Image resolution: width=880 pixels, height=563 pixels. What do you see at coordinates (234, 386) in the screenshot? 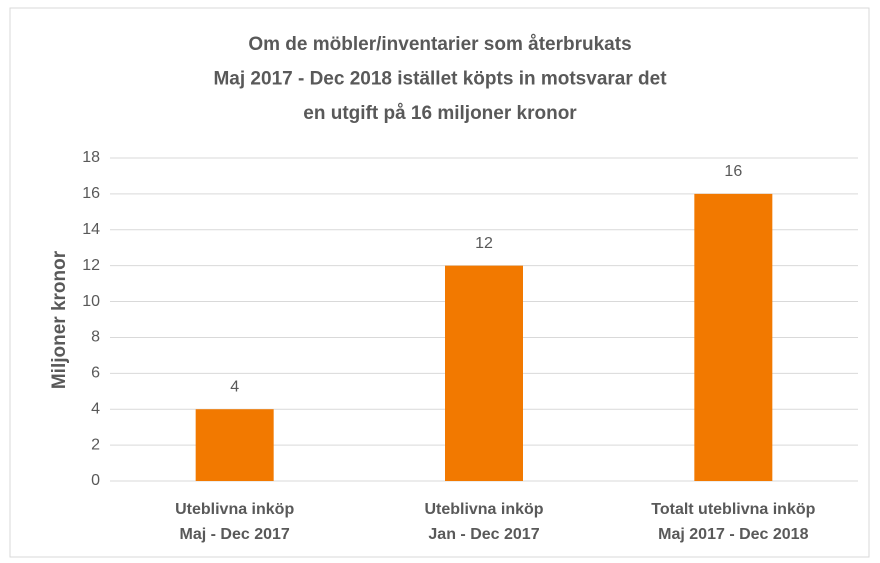
I see `data-label: 4` at bounding box center [234, 386].